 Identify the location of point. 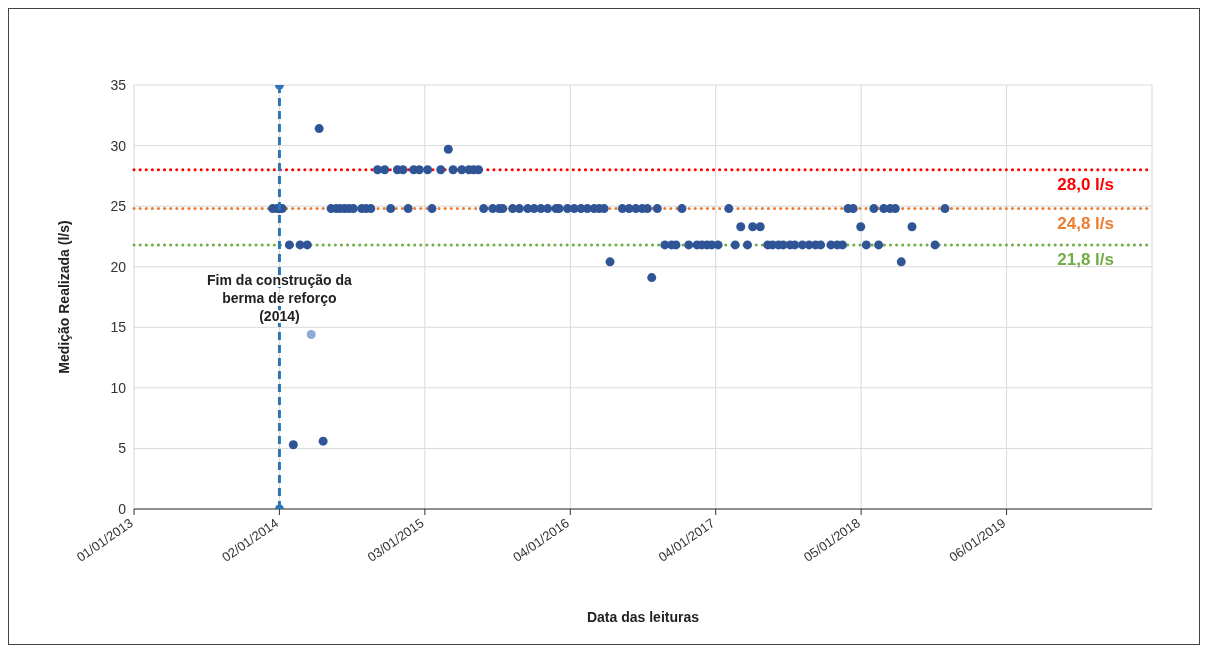
(311, 335).